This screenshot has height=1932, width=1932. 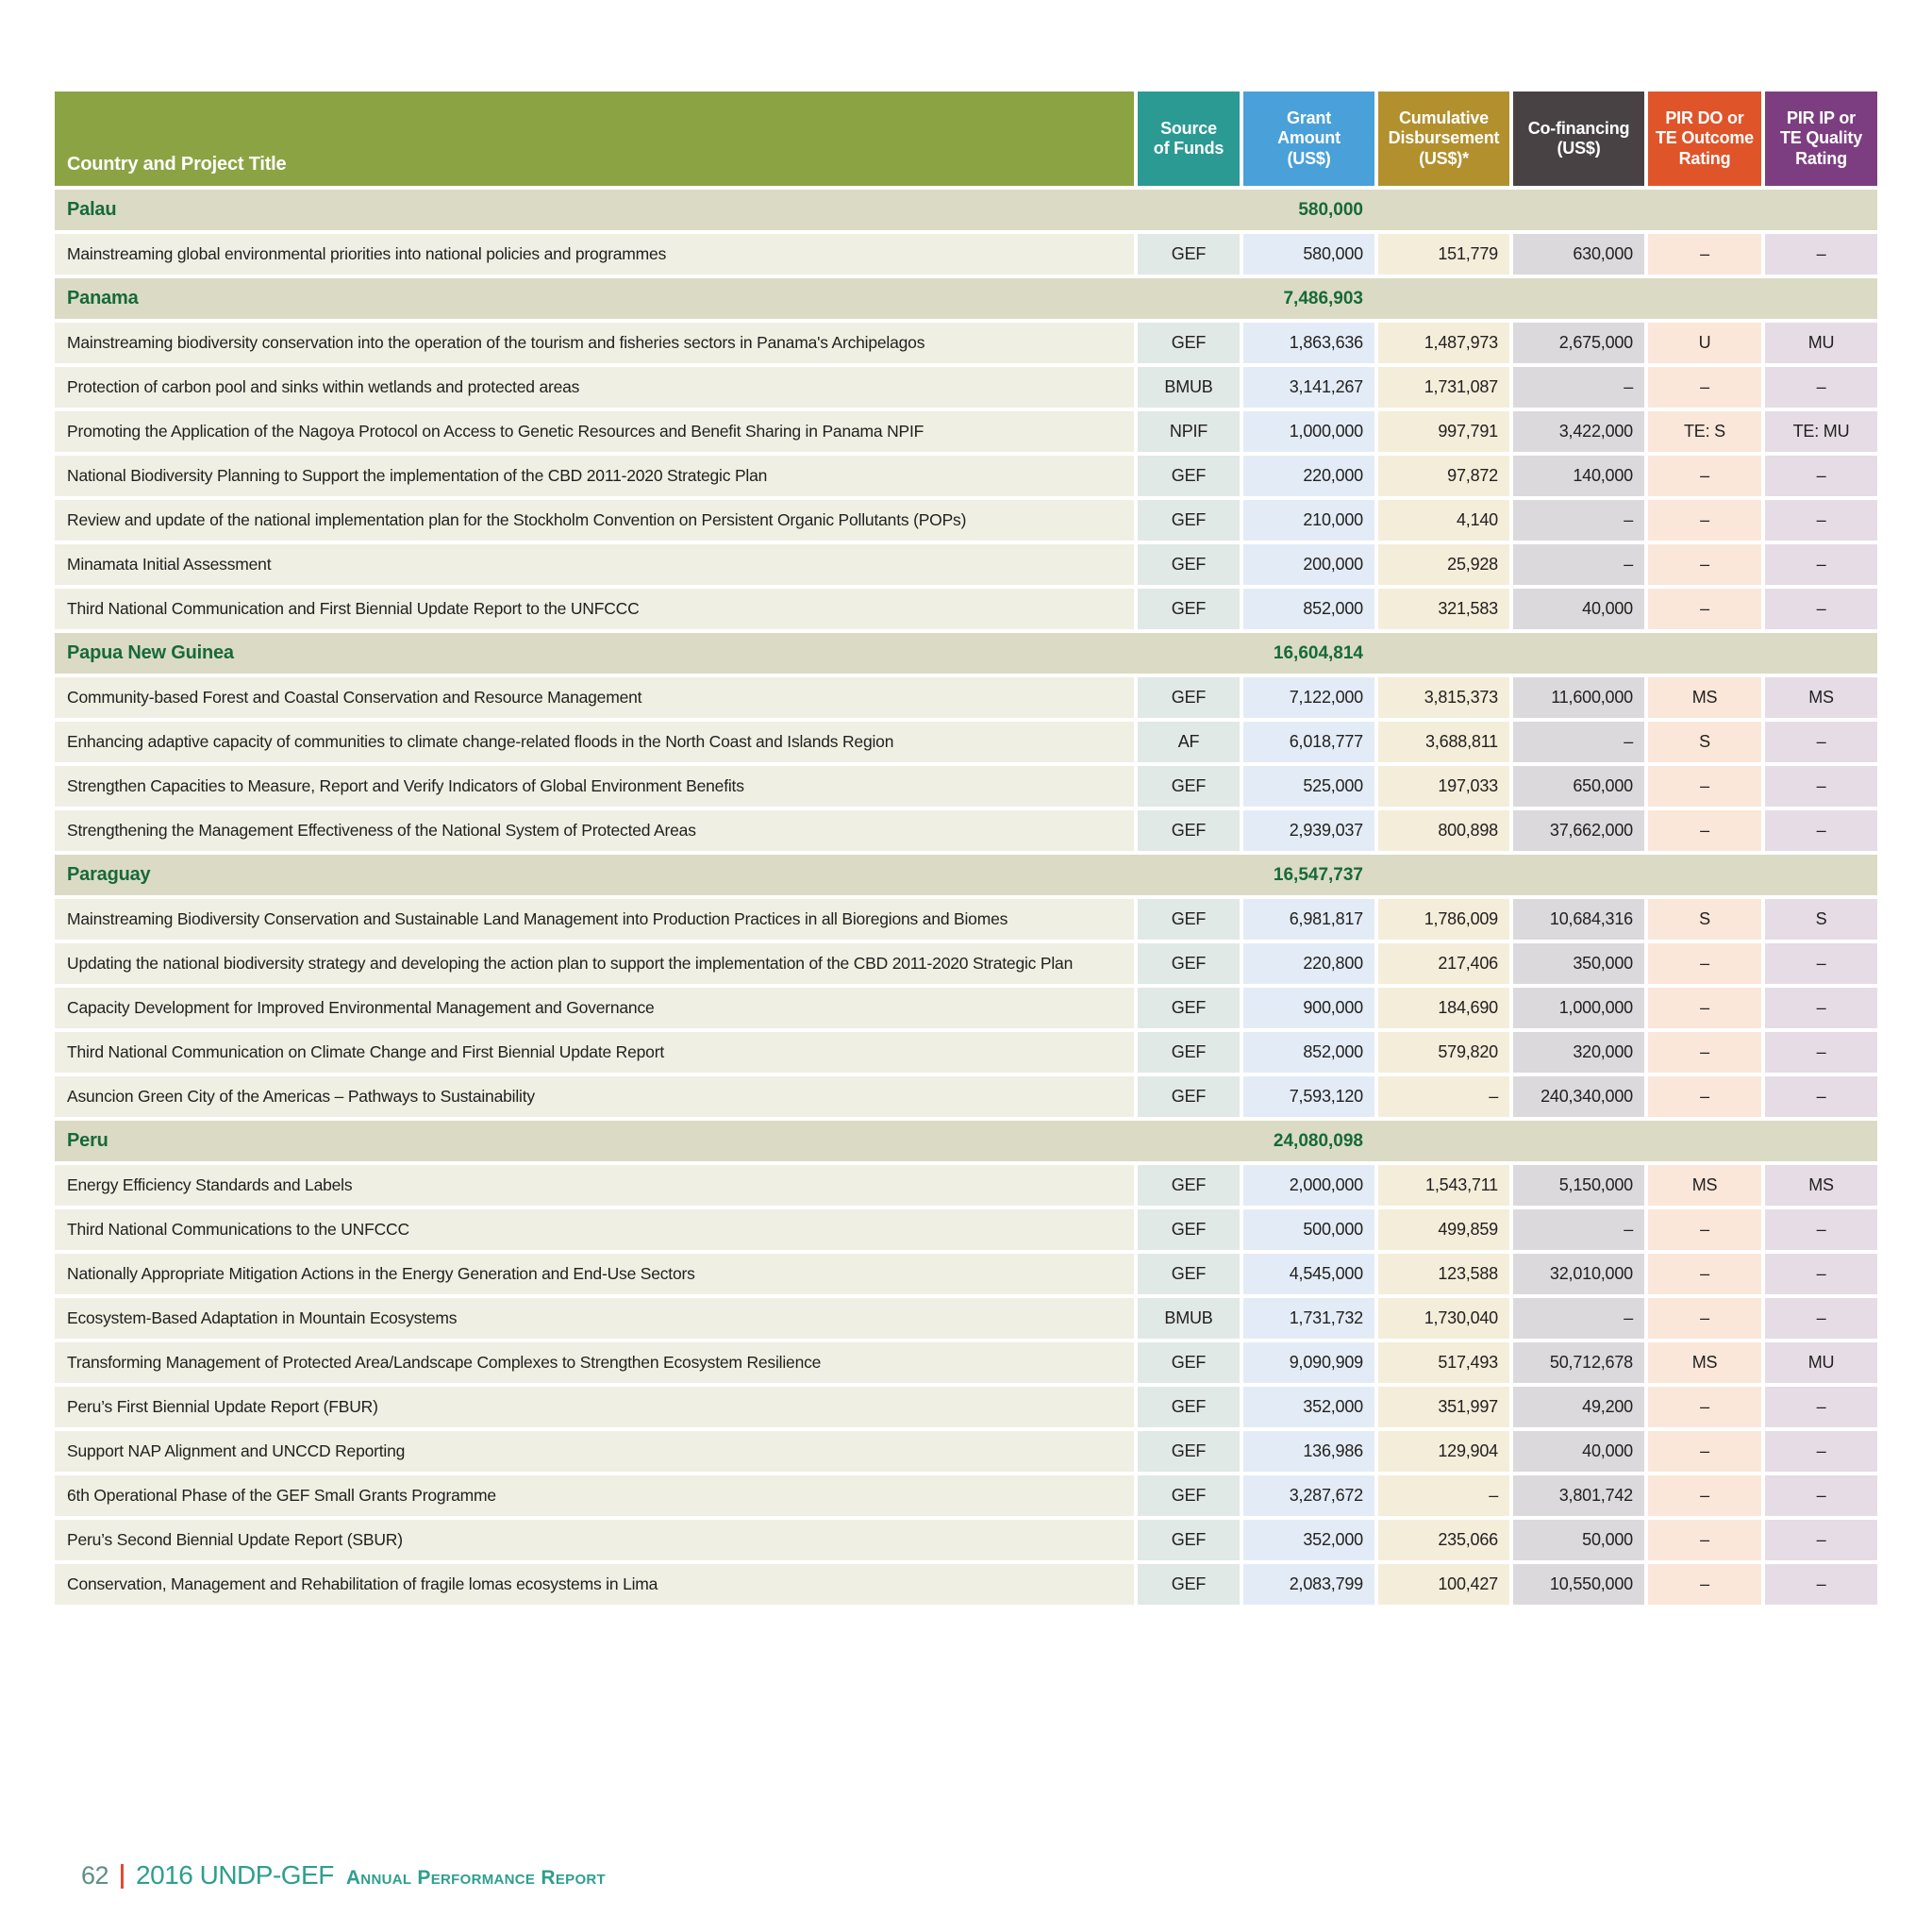 What do you see at coordinates (1579, 1407) in the screenshot?
I see `co-financing-value: 49,200` at bounding box center [1579, 1407].